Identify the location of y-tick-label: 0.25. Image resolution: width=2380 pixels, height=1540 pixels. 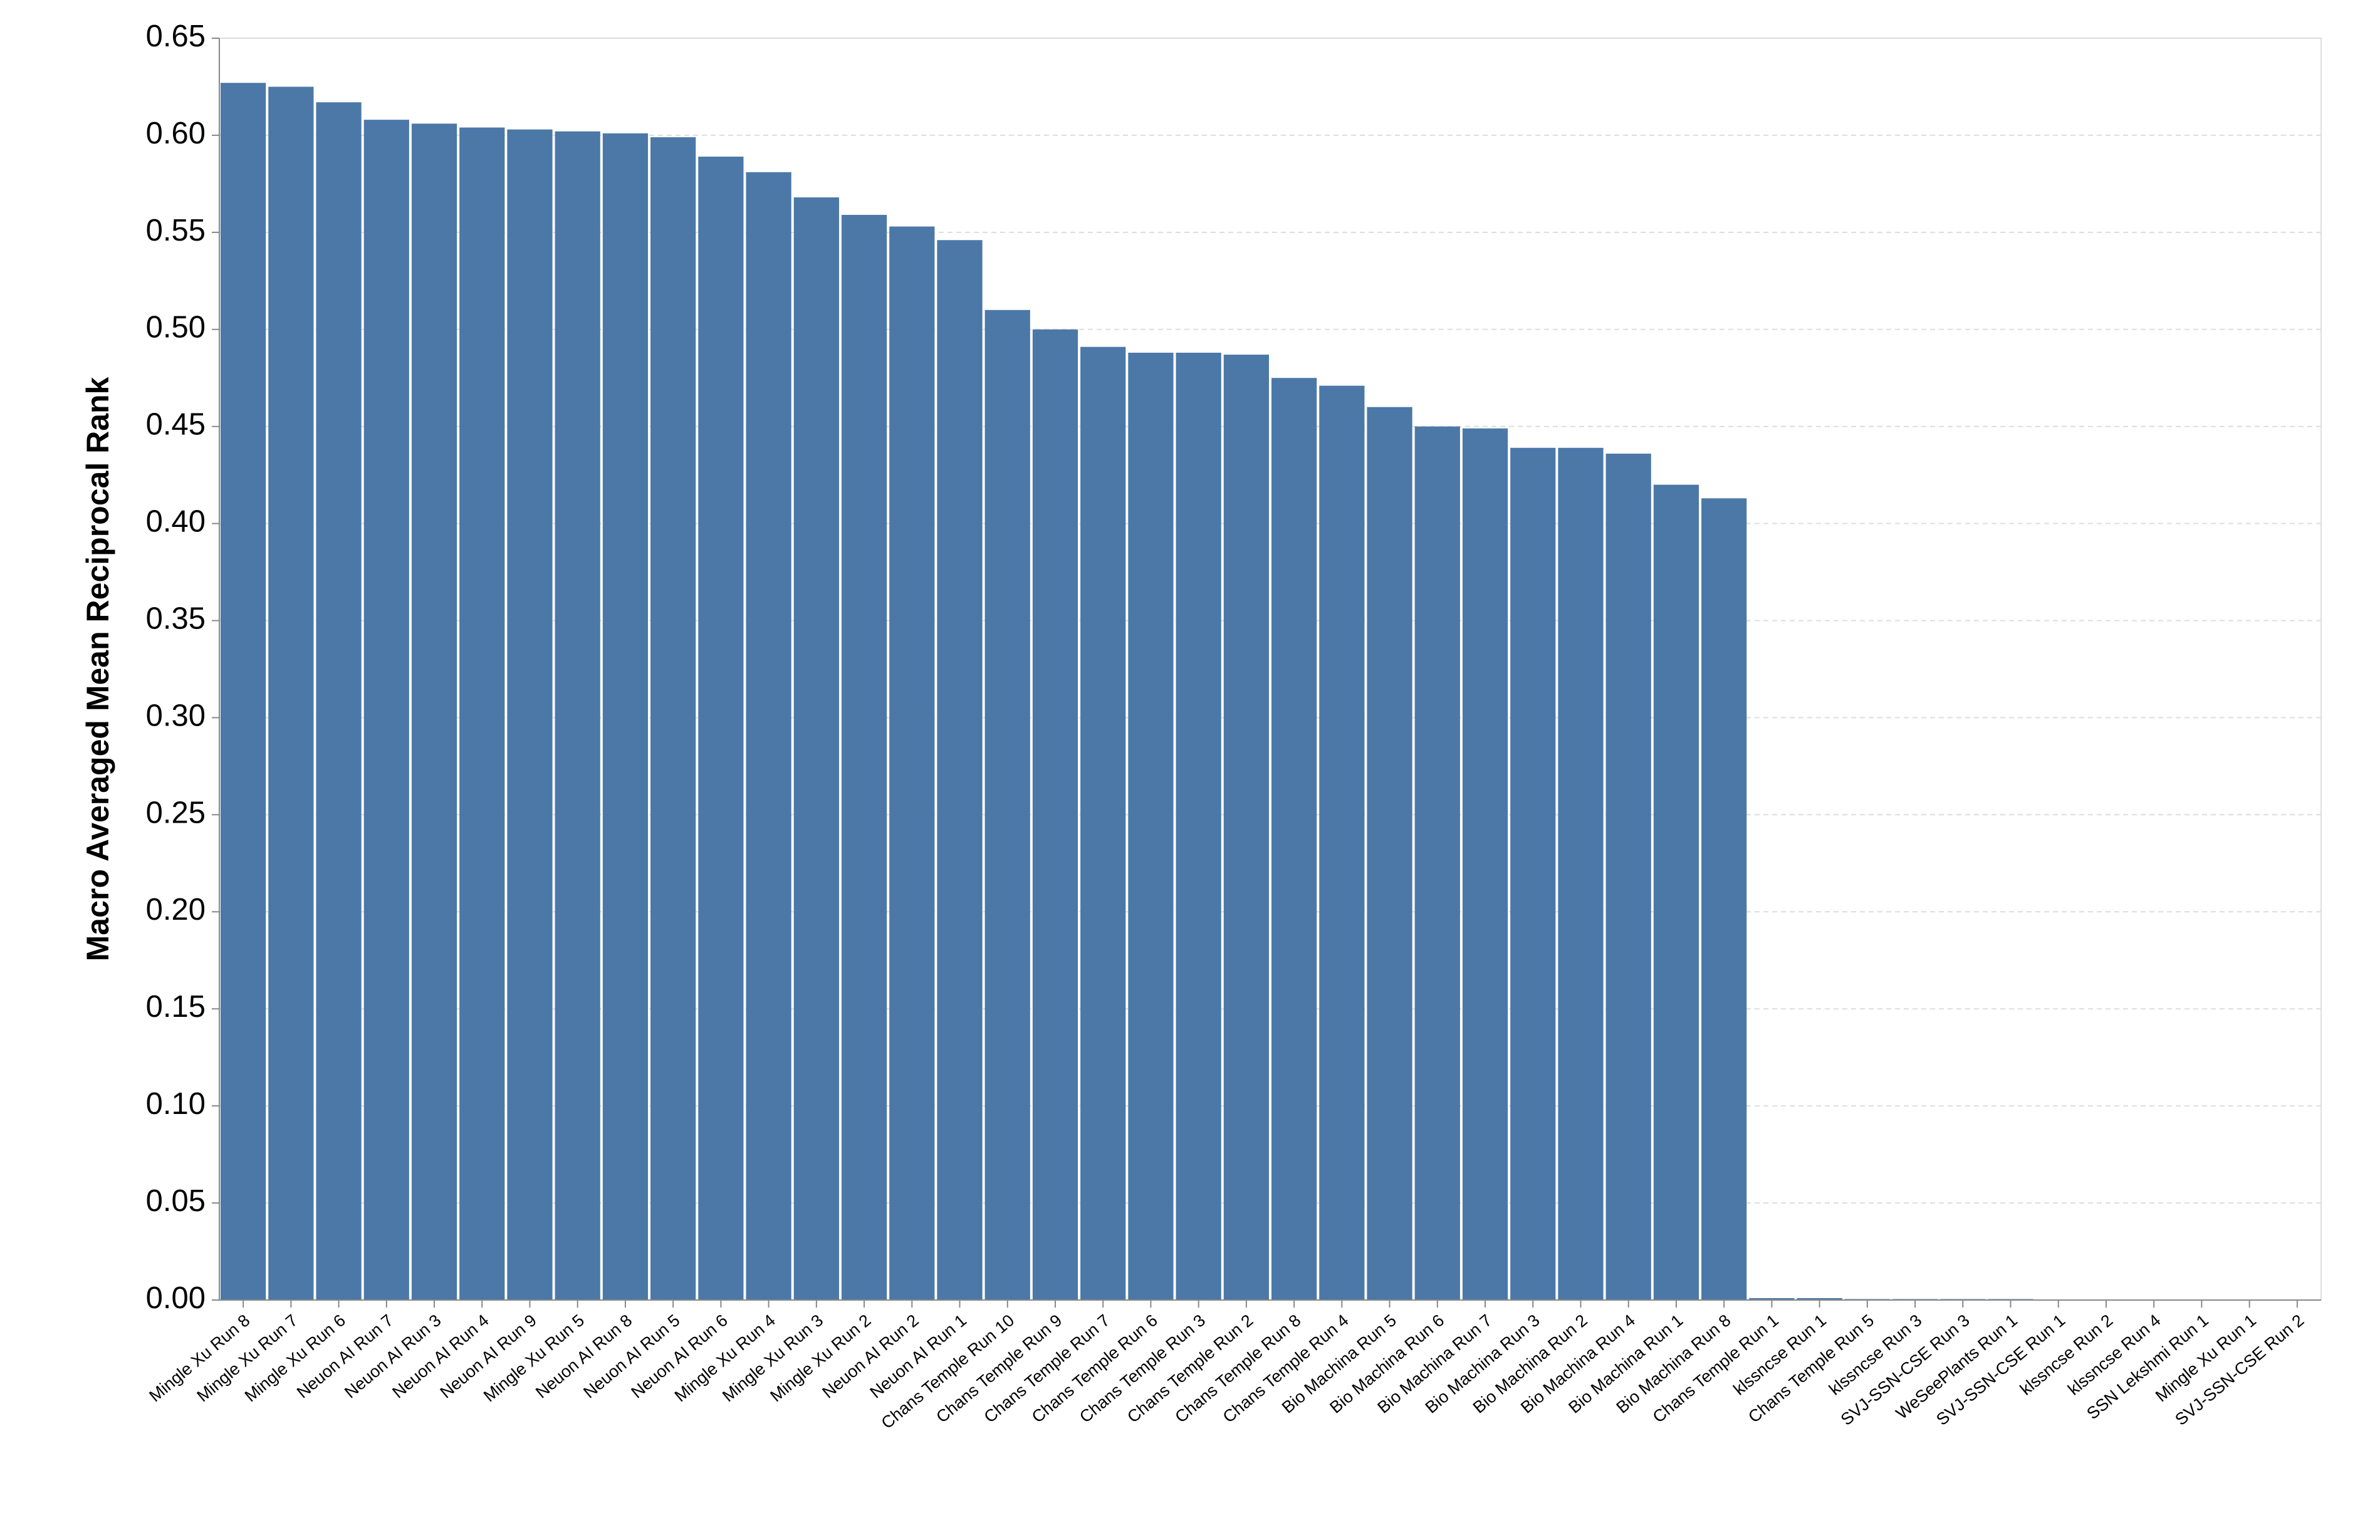
(176, 813).